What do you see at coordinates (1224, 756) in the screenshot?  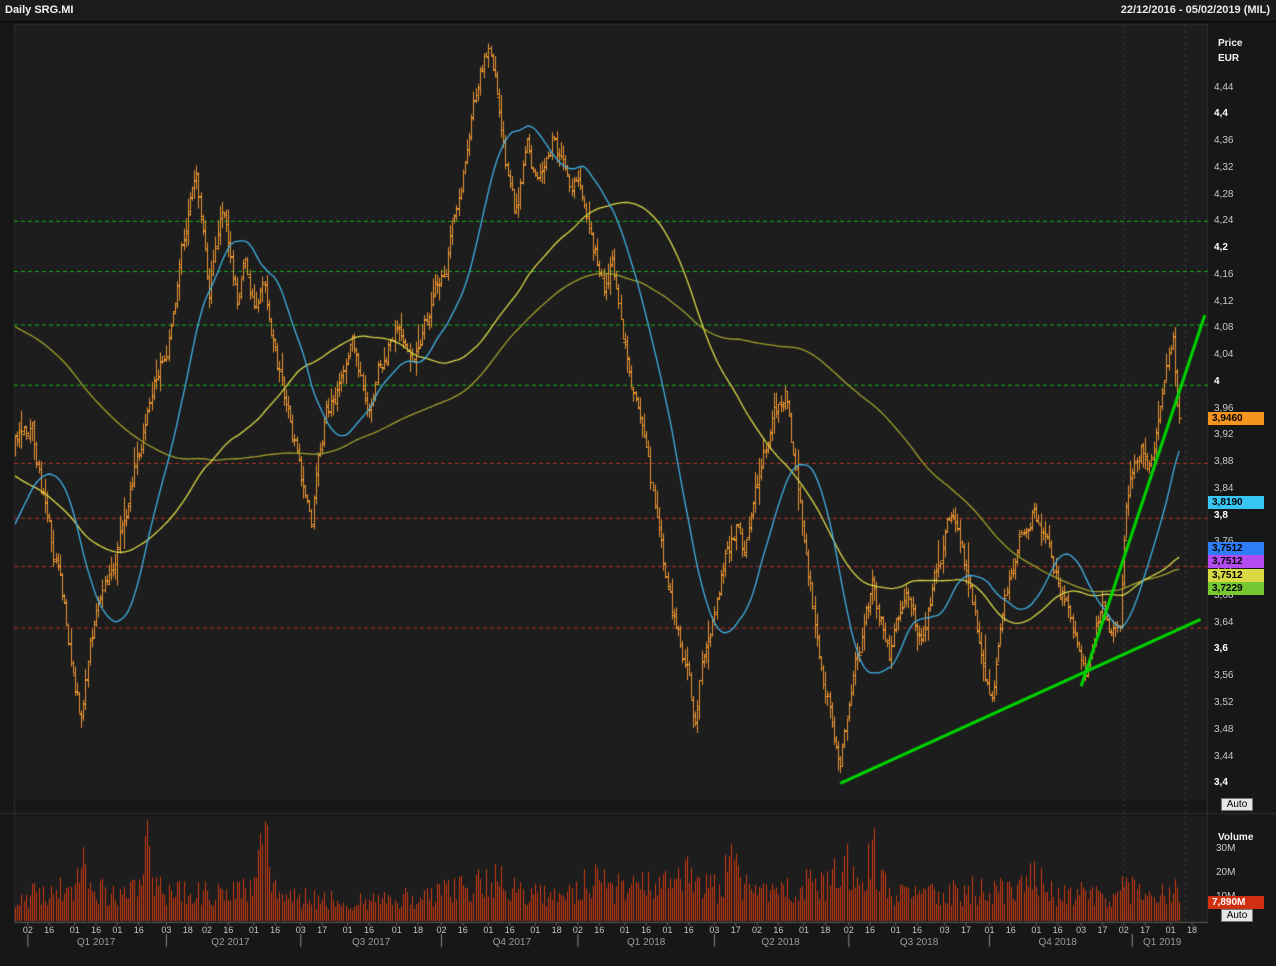 I see `price-tick-label: 3,44` at bounding box center [1224, 756].